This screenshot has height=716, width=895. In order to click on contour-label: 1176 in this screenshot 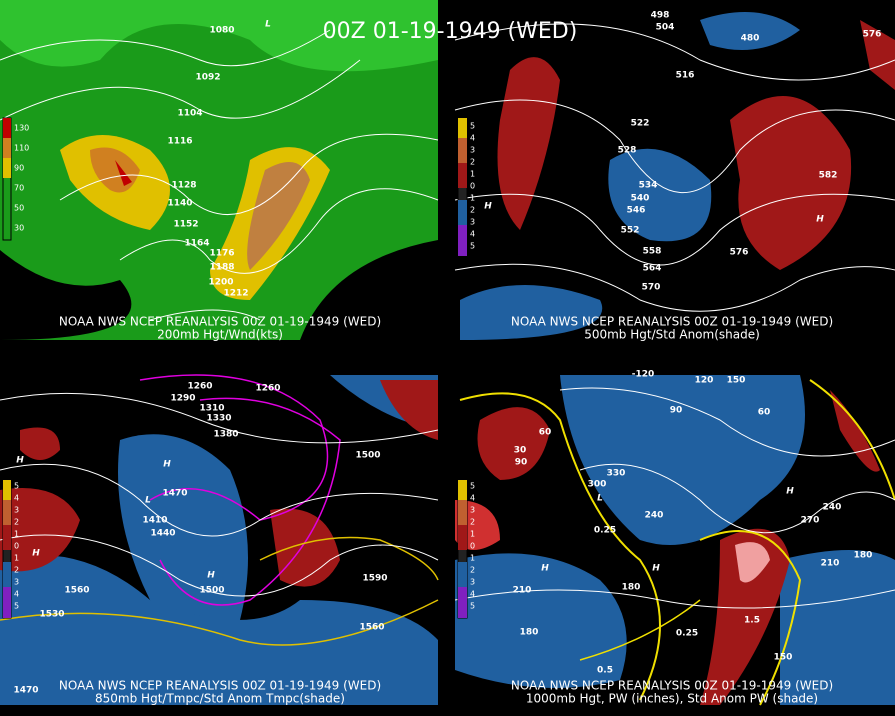, I will do `click(221, 254)`.